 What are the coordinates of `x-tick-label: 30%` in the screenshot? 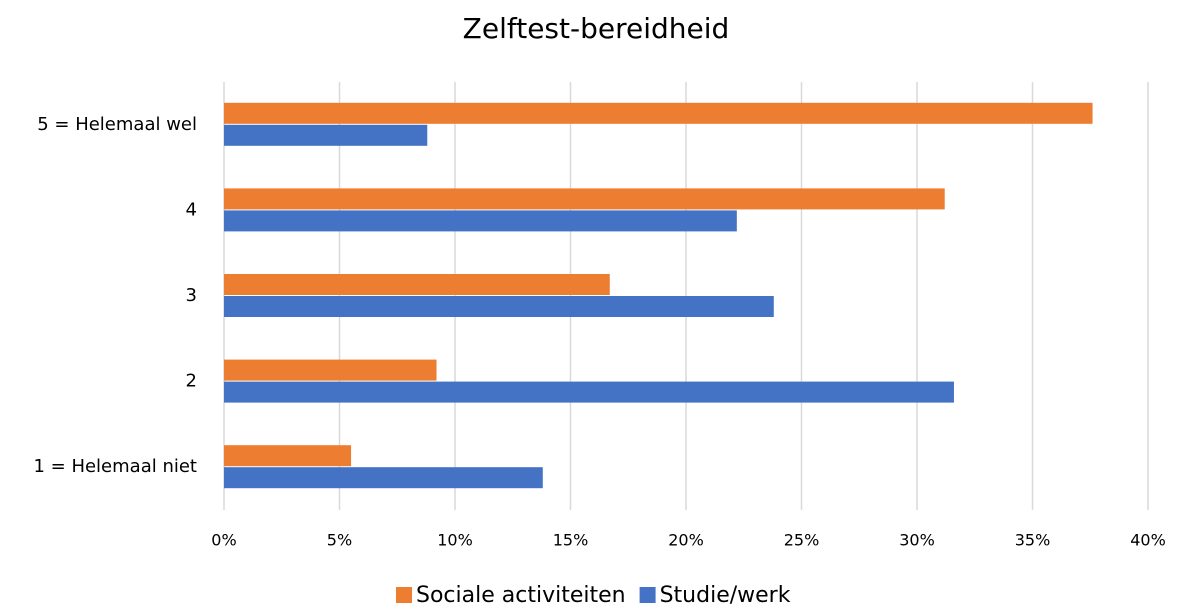 It's located at (917, 540).